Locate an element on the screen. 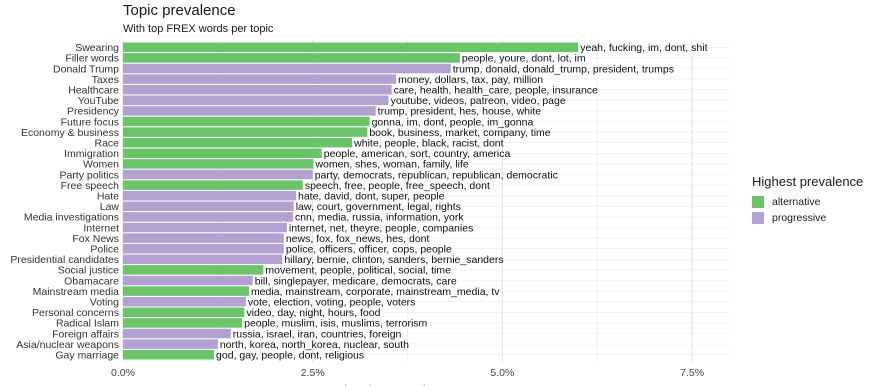 The image size is (878, 386). bar-words-label: people, american, sort, country, america is located at coordinates (417, 154).